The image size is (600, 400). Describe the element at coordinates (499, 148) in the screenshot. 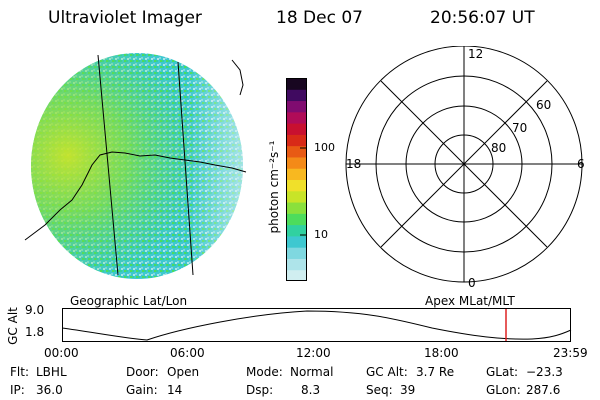

I see `mlat-label-80: 80` at that location.